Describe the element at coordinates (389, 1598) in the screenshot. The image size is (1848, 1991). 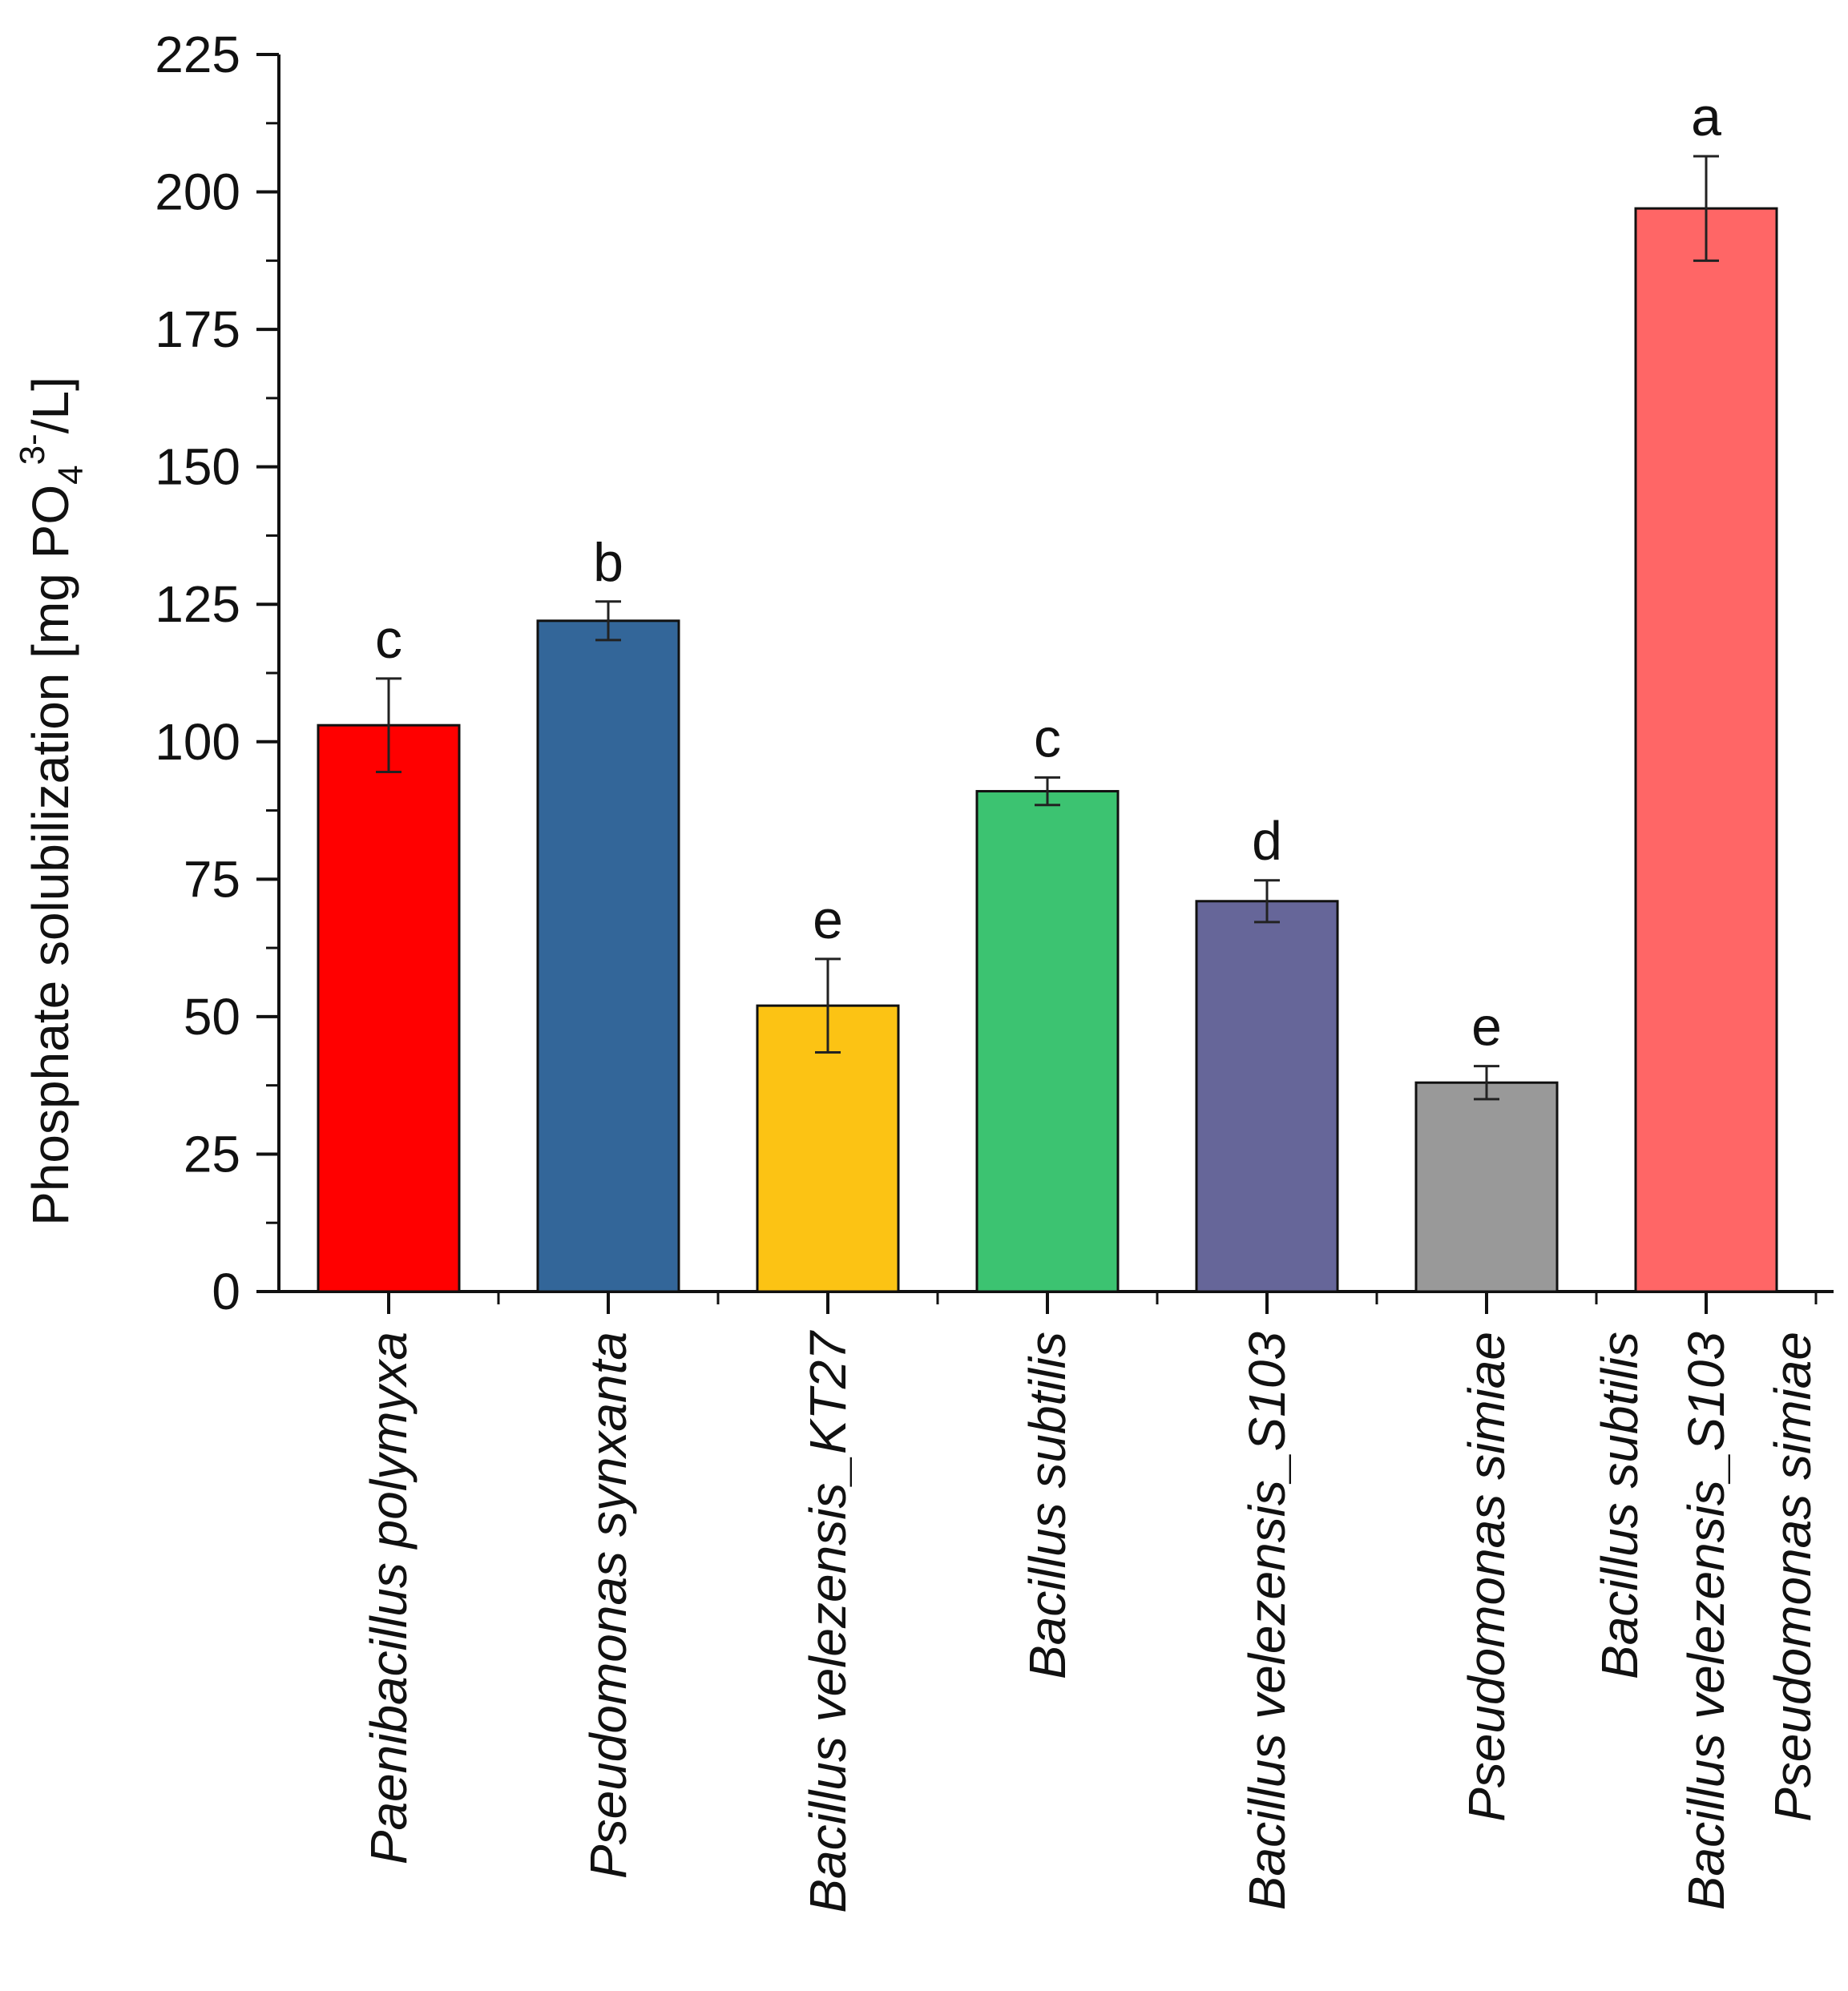
I see `category-label: Paenibacillus polymyxa` at that location.